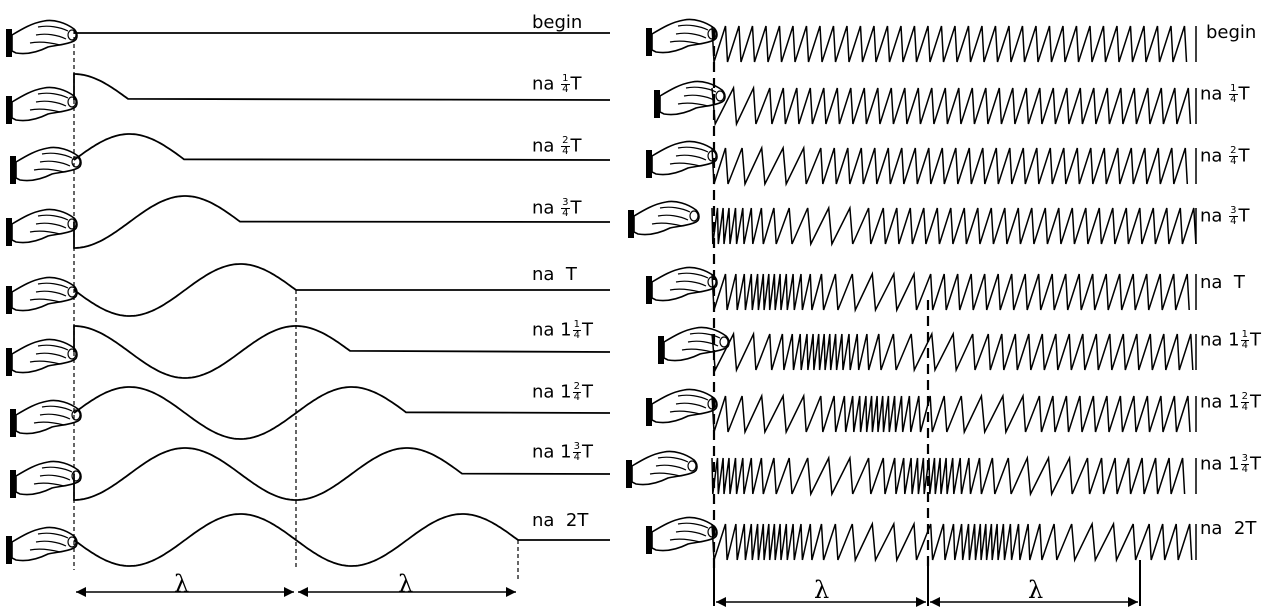 The image size is (1282, 610). Describe the element at coordinates (1228, 528) in the screenshot. I see `right-label-8: na 2T` at that location.